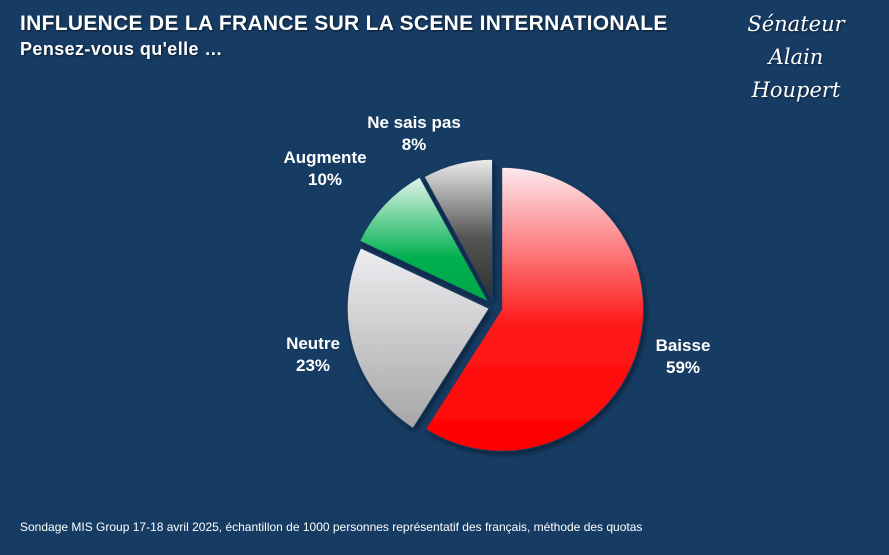  What do you see at coordinates (534, 309) in the screenshot?
I see `pie-slice-baisse` at bounding box center [534, 309].